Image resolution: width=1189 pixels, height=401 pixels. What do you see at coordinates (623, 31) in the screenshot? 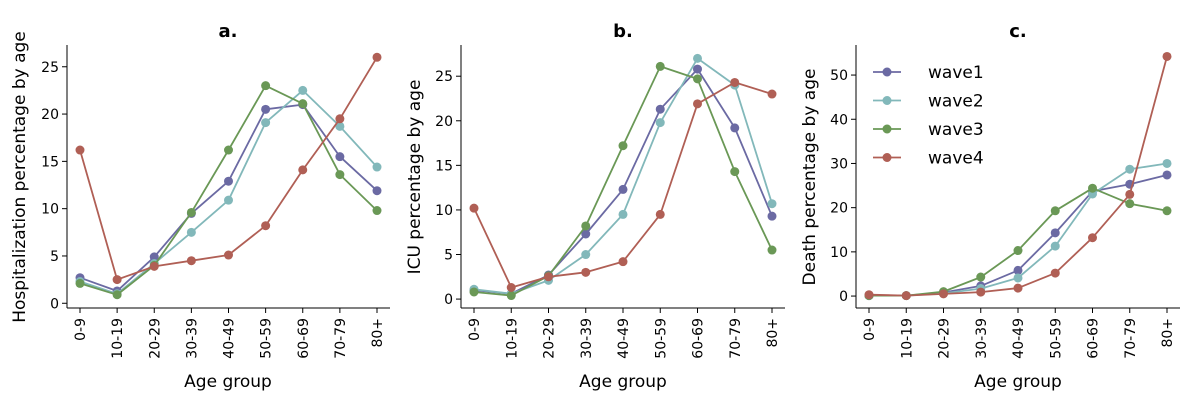
I see `panel-title: b.` at bounding box center [623, 31].